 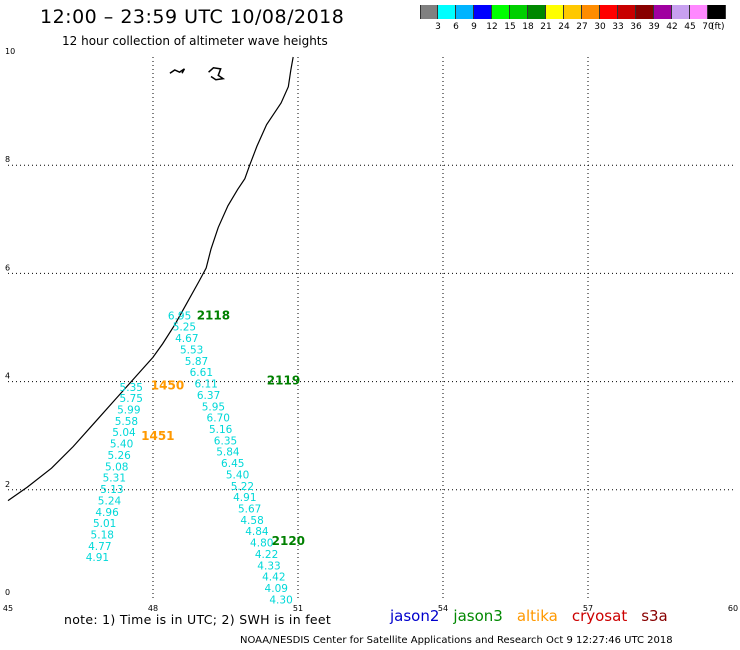 I want to click on wave-height-value: 4.58, so click(x=251, y=521).